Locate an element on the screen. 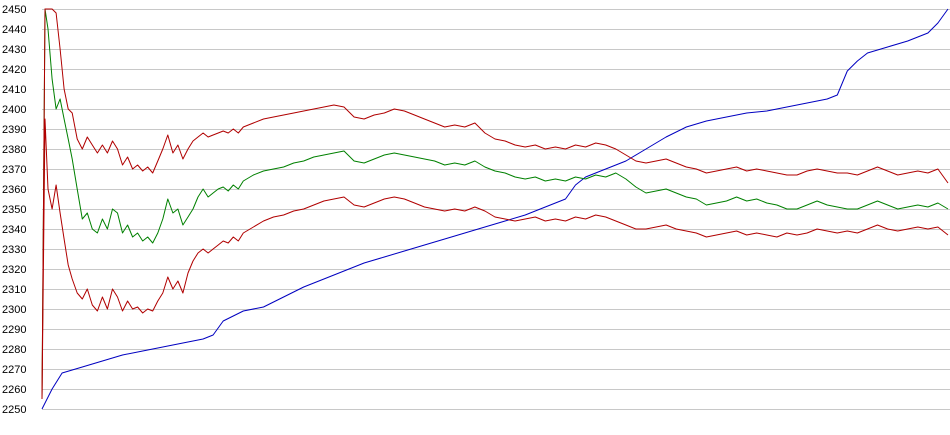 This screenshot has width=950, height=435. y-tick-label-2310: 2310 is located at coordinates (14, 290).